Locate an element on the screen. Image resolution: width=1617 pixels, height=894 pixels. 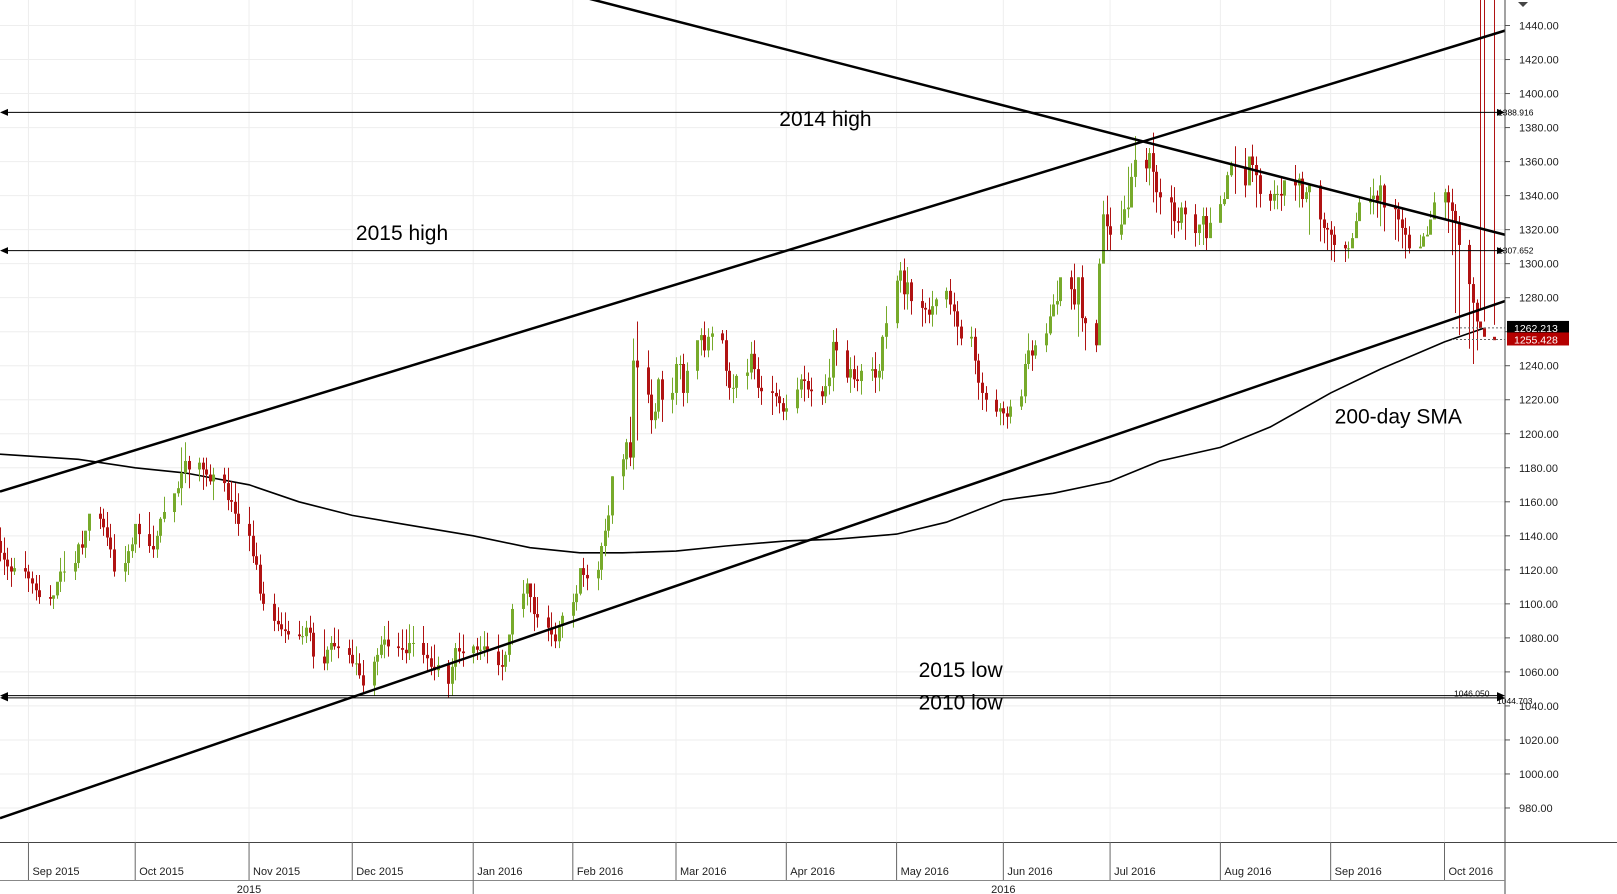
y-tick-label: 1180.00 is located at coordinates (1538, 469).